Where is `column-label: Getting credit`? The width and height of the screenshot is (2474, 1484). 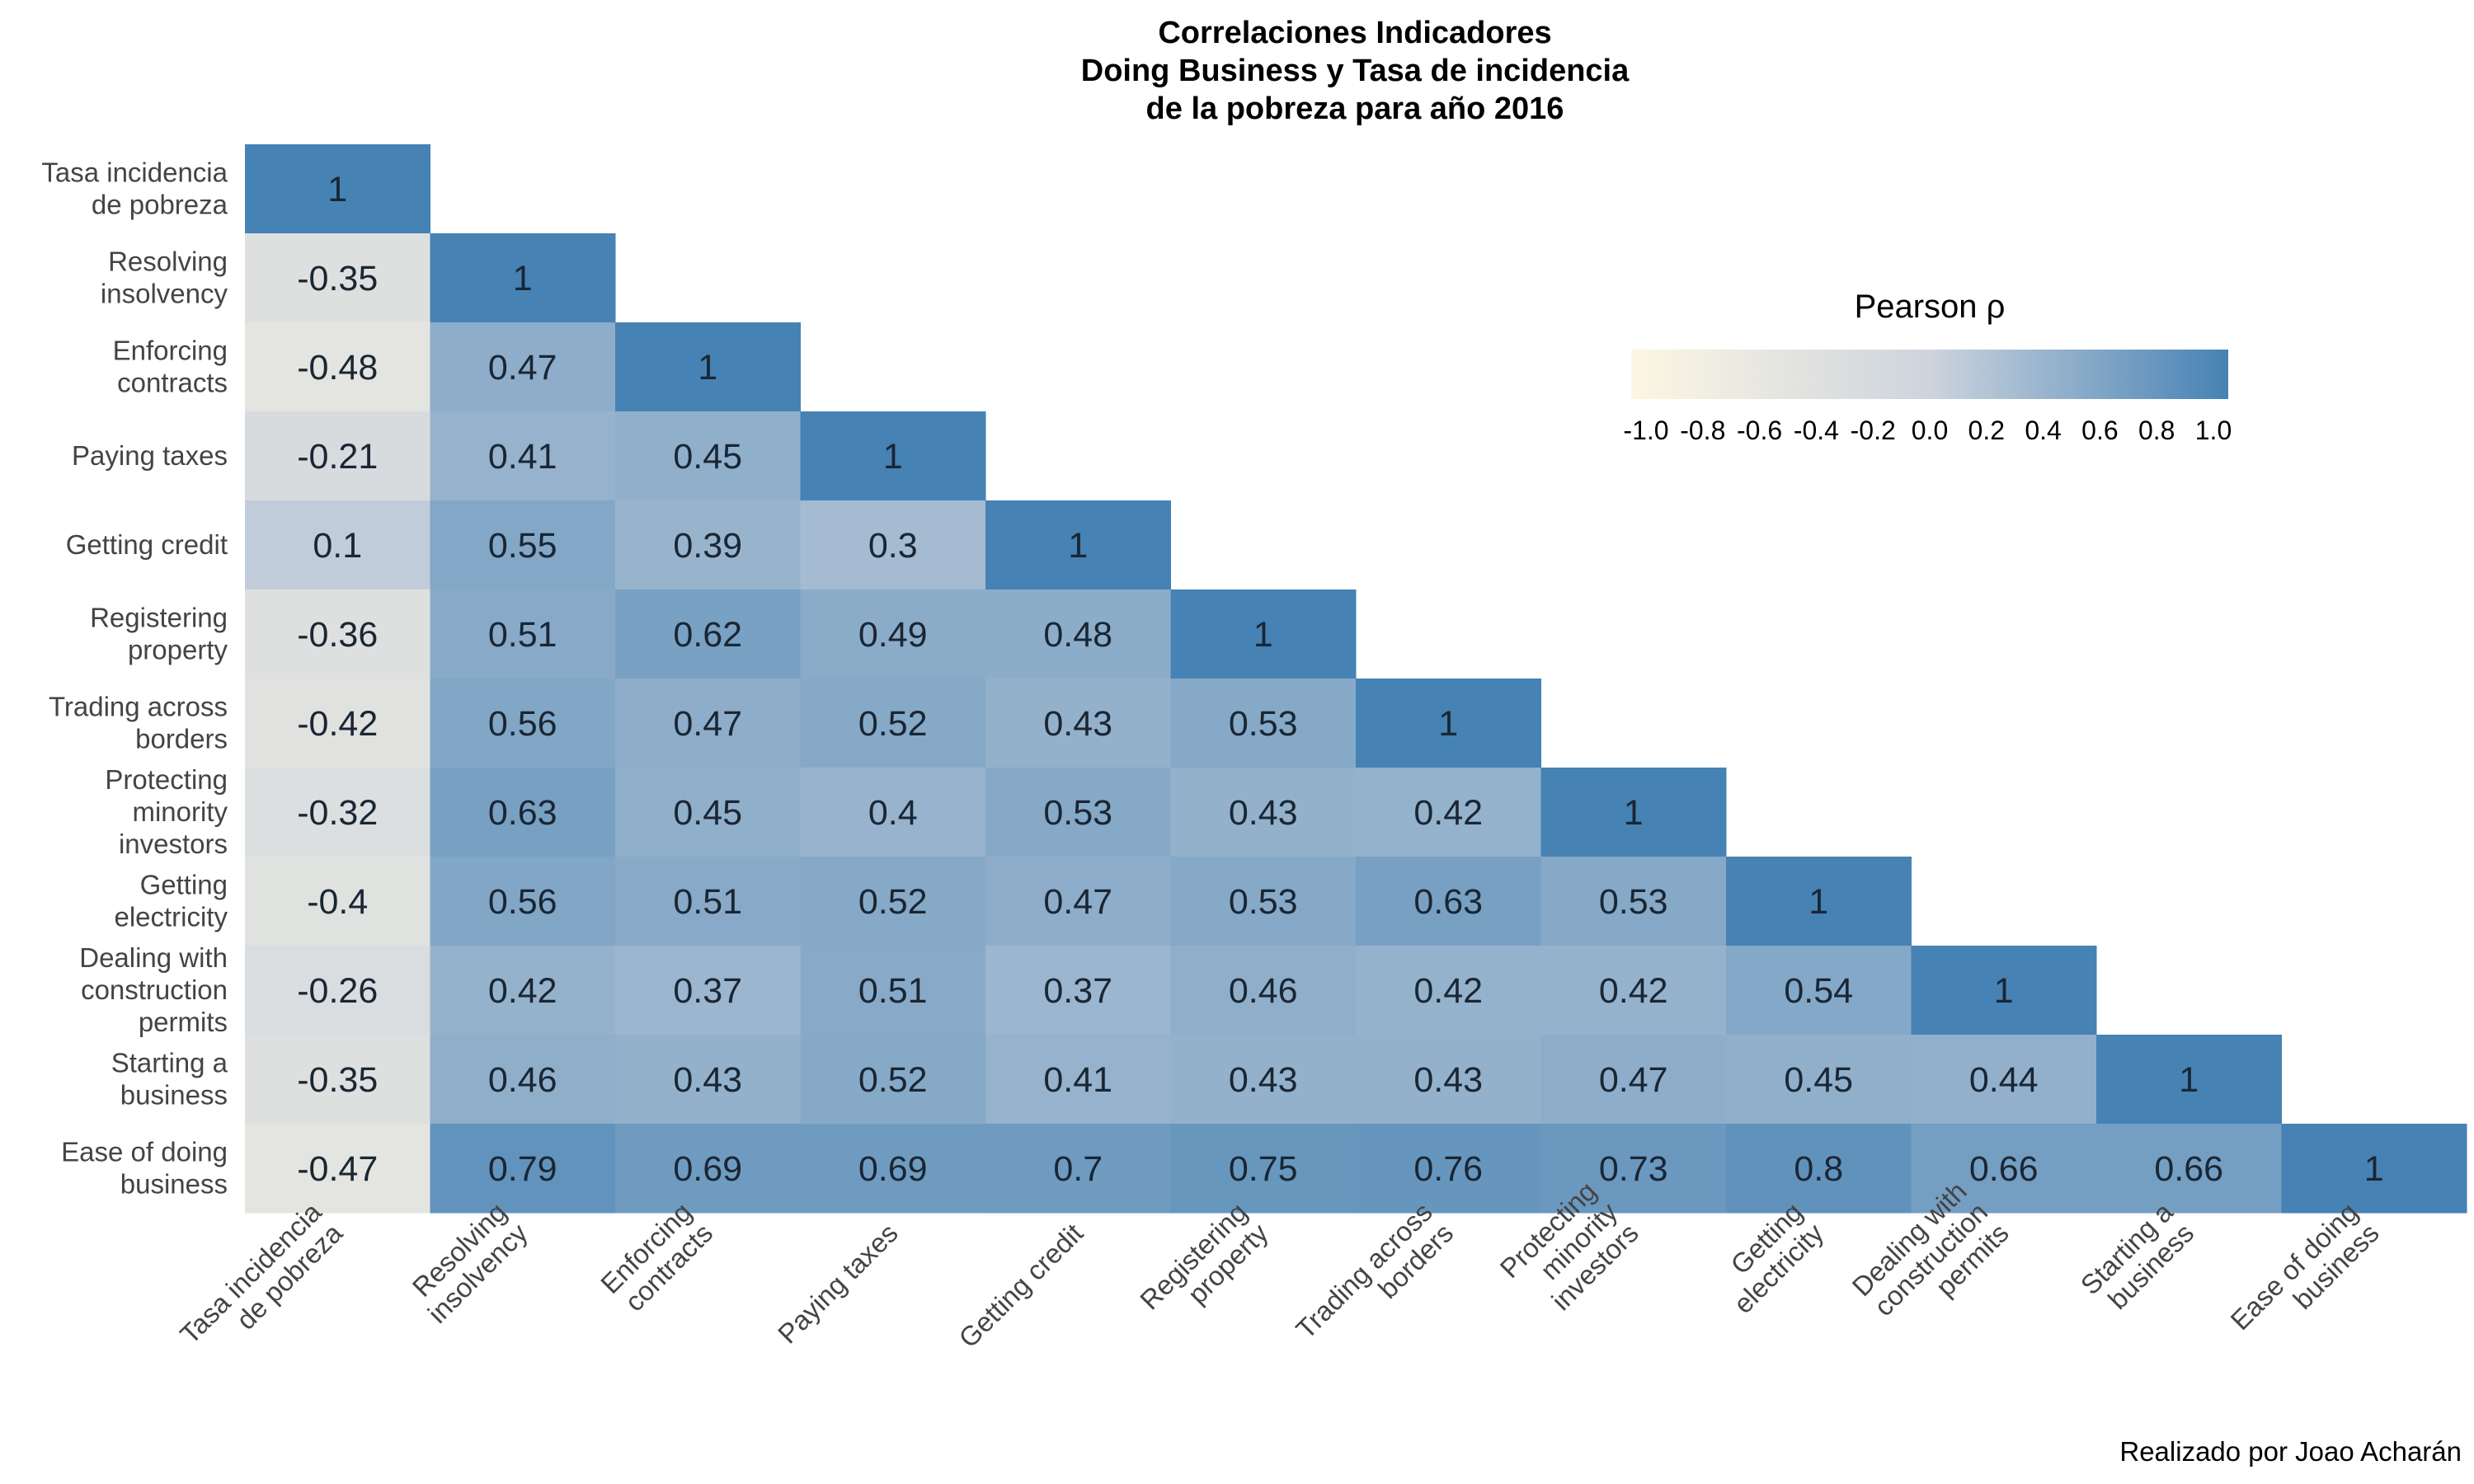 column-label: Getting credit is located at coordinates (1020, 1286).